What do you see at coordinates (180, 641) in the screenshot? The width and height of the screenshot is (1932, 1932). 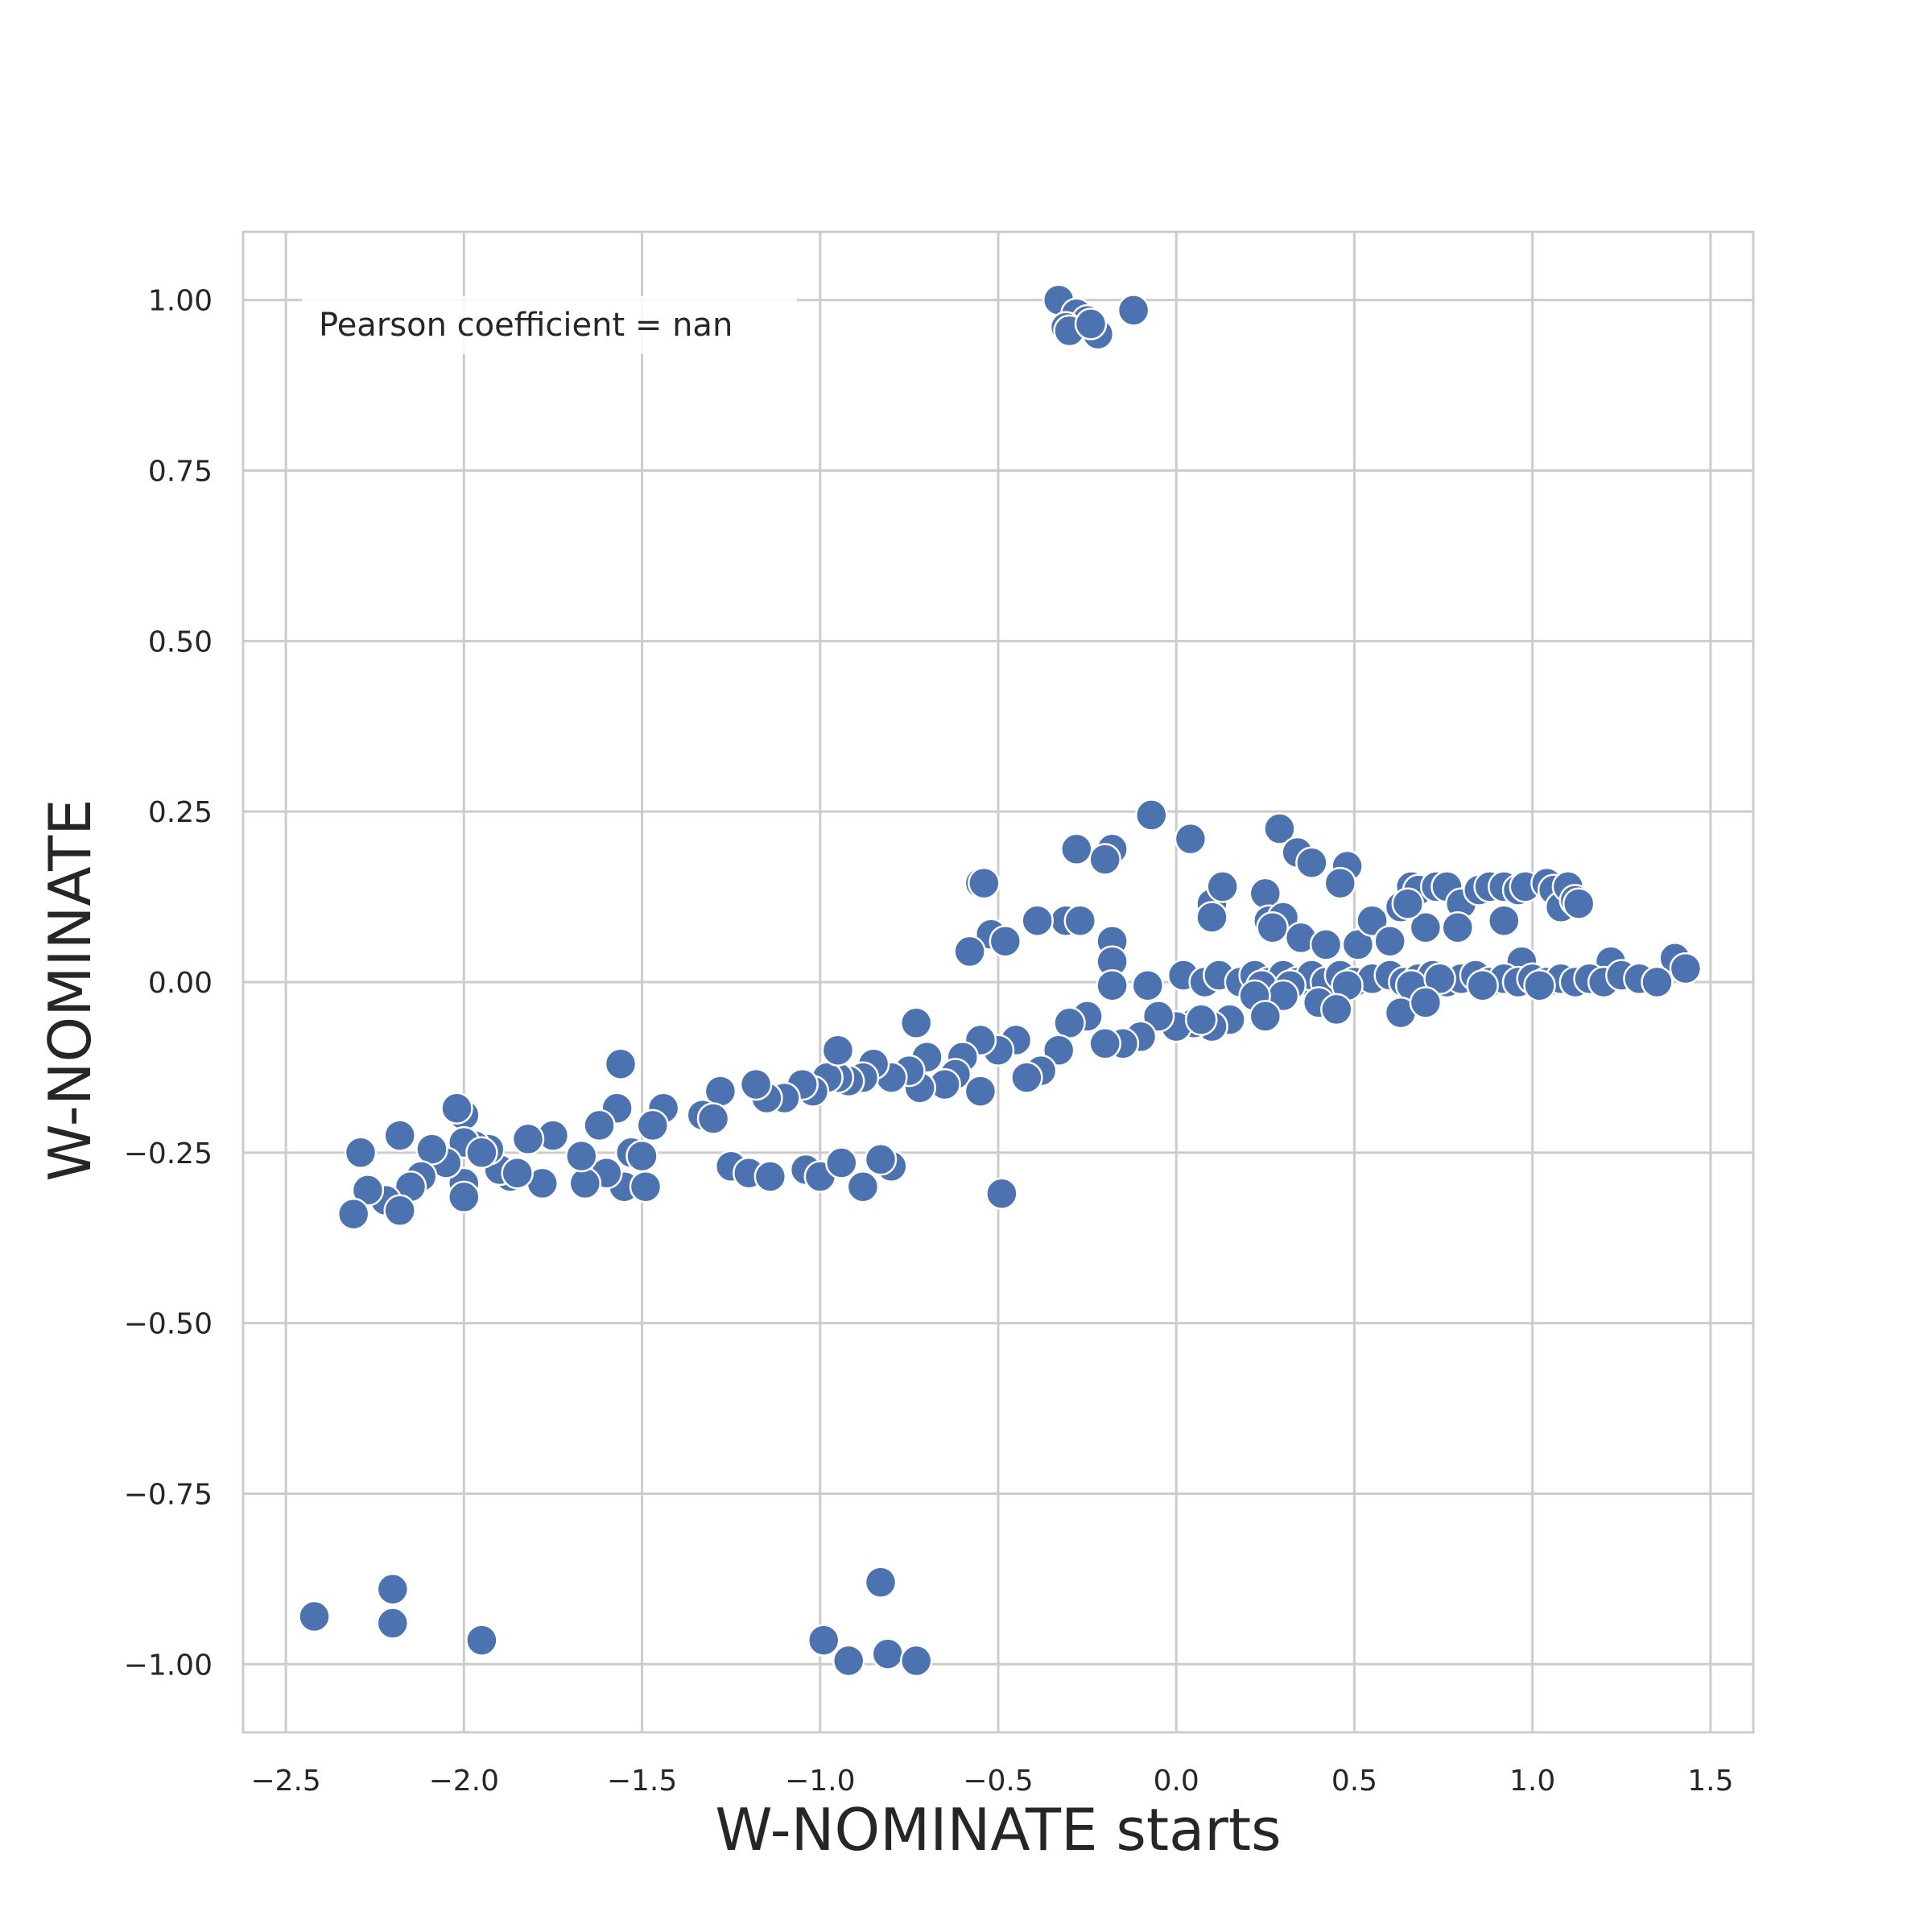 I see `y-tick-label: 0.50` at bounding box center [180, 641].